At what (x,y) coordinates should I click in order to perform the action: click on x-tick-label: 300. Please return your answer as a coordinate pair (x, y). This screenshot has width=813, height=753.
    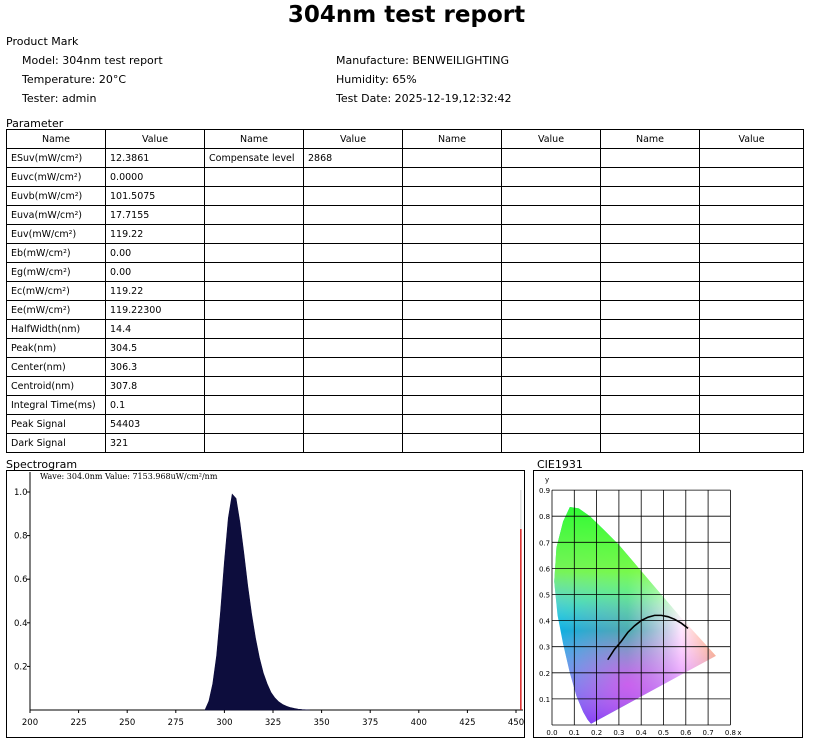
    Looking at the image, I should click on (224, 723).